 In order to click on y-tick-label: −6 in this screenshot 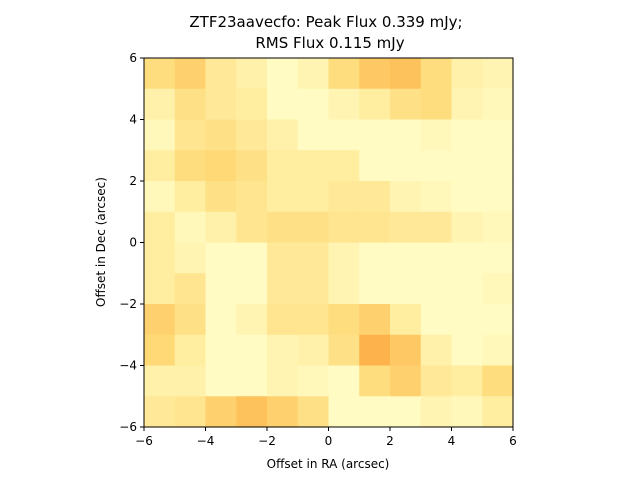, I will do `click(128, 427)`.